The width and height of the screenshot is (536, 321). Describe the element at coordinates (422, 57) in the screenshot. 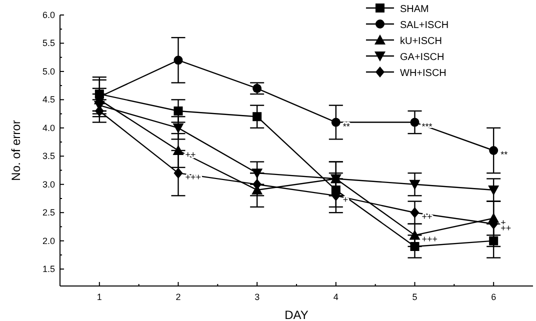

I see `legend-label: GA+ISCH` at that location.